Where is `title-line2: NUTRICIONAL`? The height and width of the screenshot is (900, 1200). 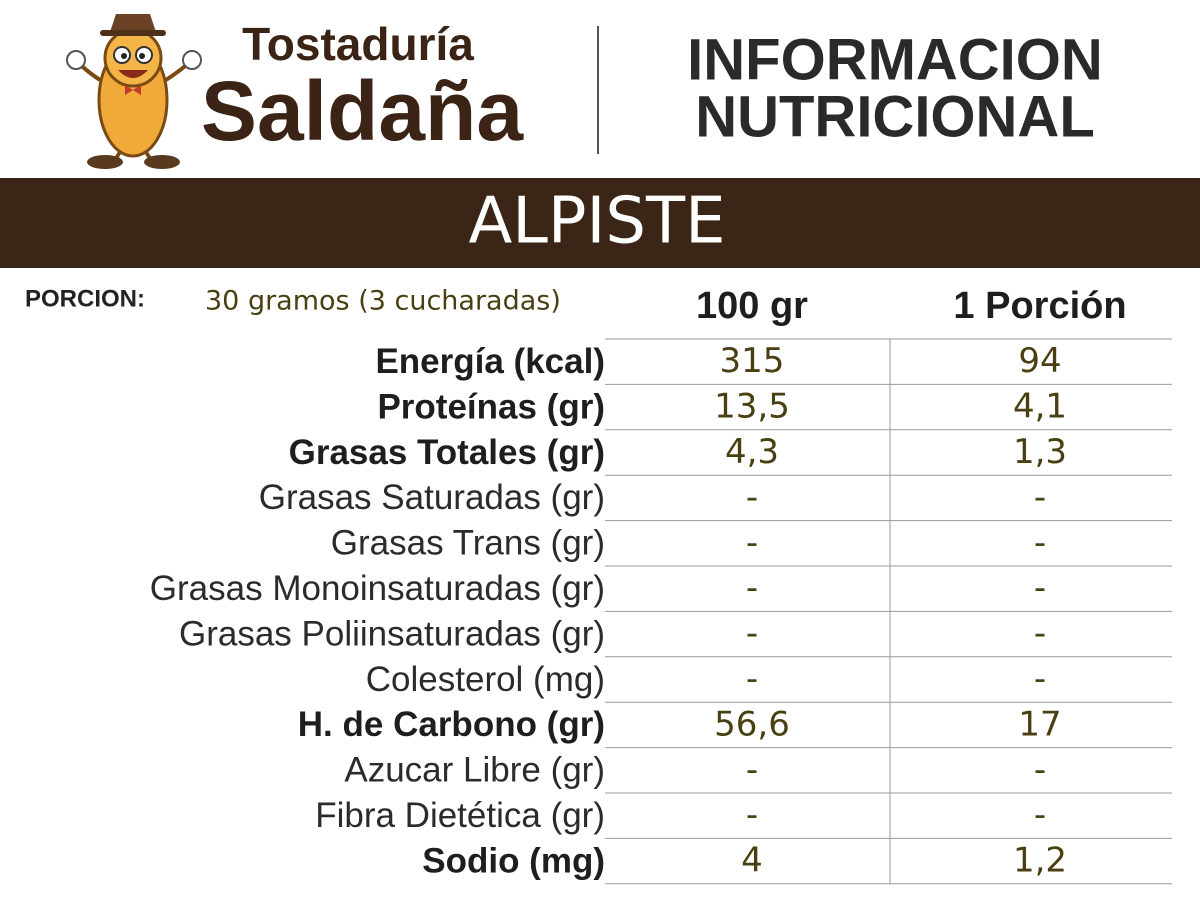
title-line2: NUTRICIONAL is located at coordinates (895, 116).